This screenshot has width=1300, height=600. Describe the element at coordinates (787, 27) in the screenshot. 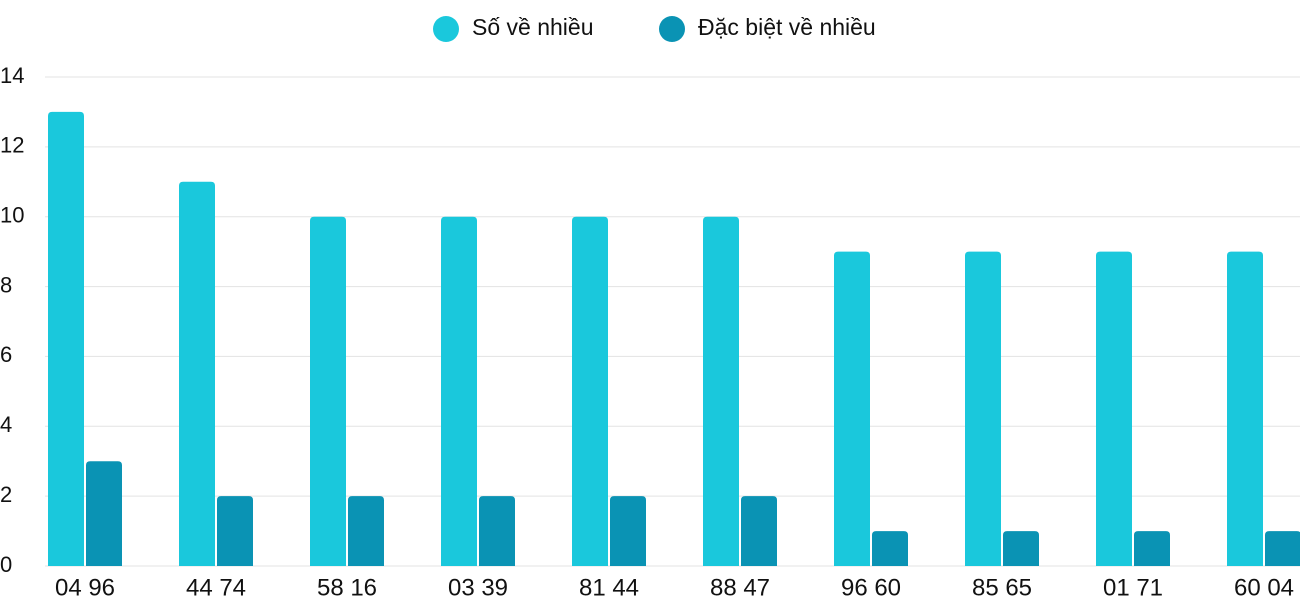

I see `legend-label: Đặc biệt về nhiều` at that location.